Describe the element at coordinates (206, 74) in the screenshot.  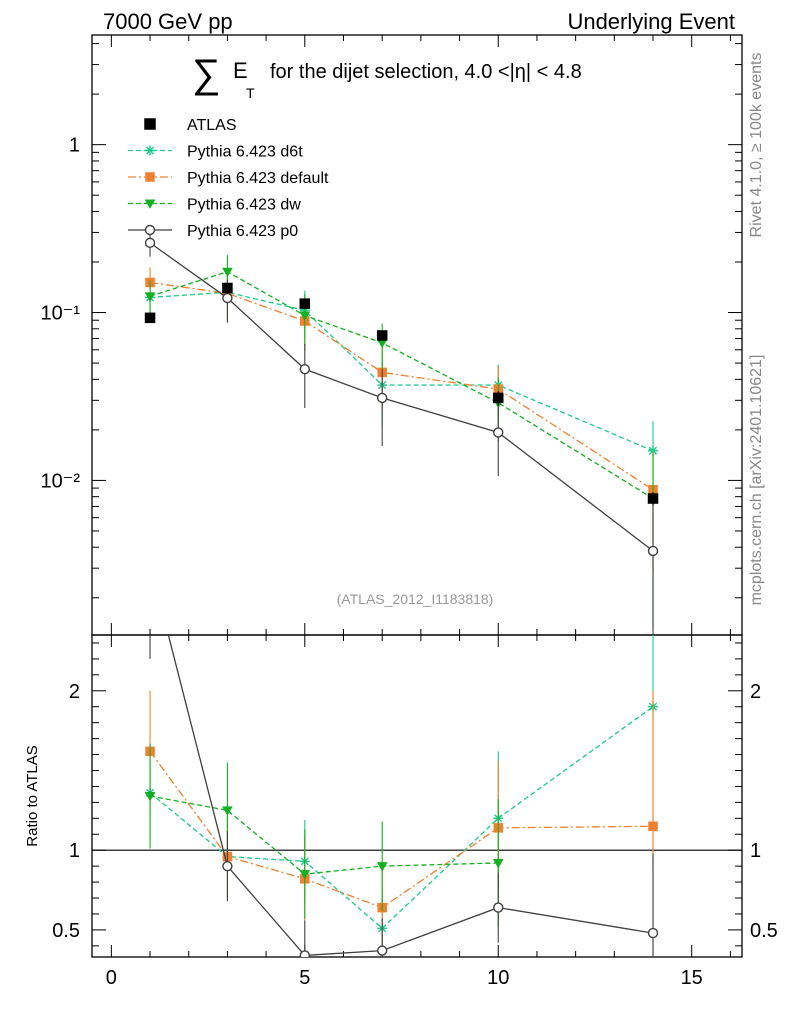
I see `title-sum-symbol: ∑` at that location.